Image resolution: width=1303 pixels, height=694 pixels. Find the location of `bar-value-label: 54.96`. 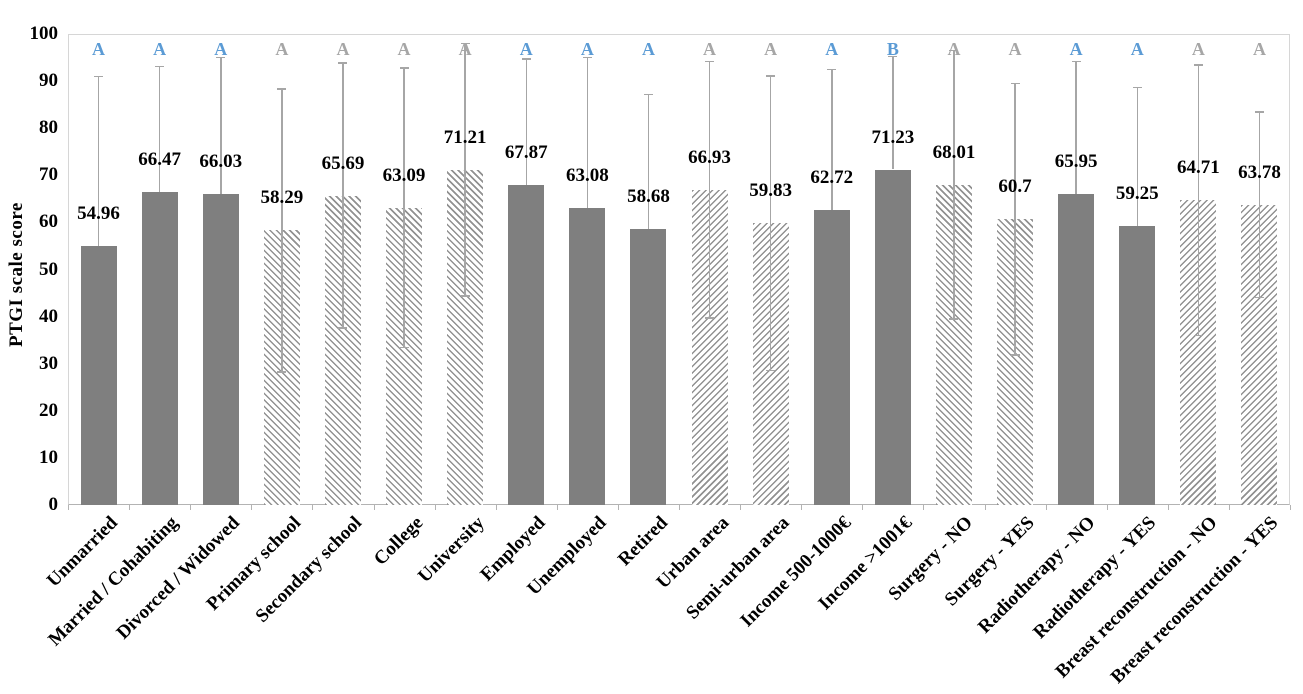

bar-value-label: 54.96 is located at coordinates (98, 214).